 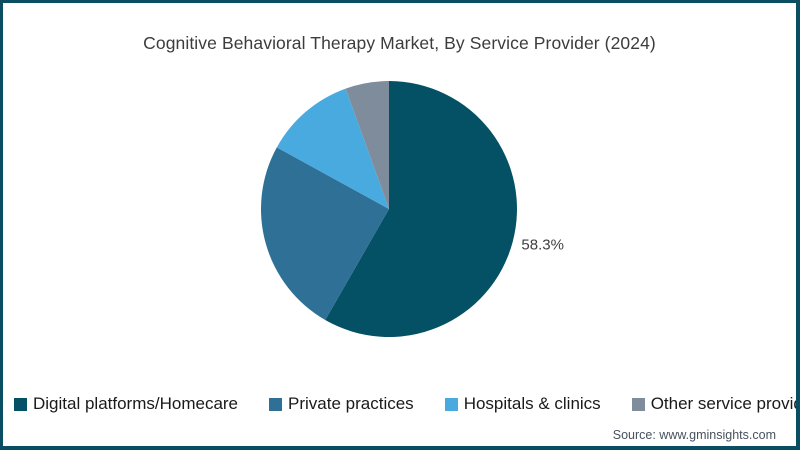 I want to click on legend-item-label: Hospitals & clinics, so click(x=532, y=403).